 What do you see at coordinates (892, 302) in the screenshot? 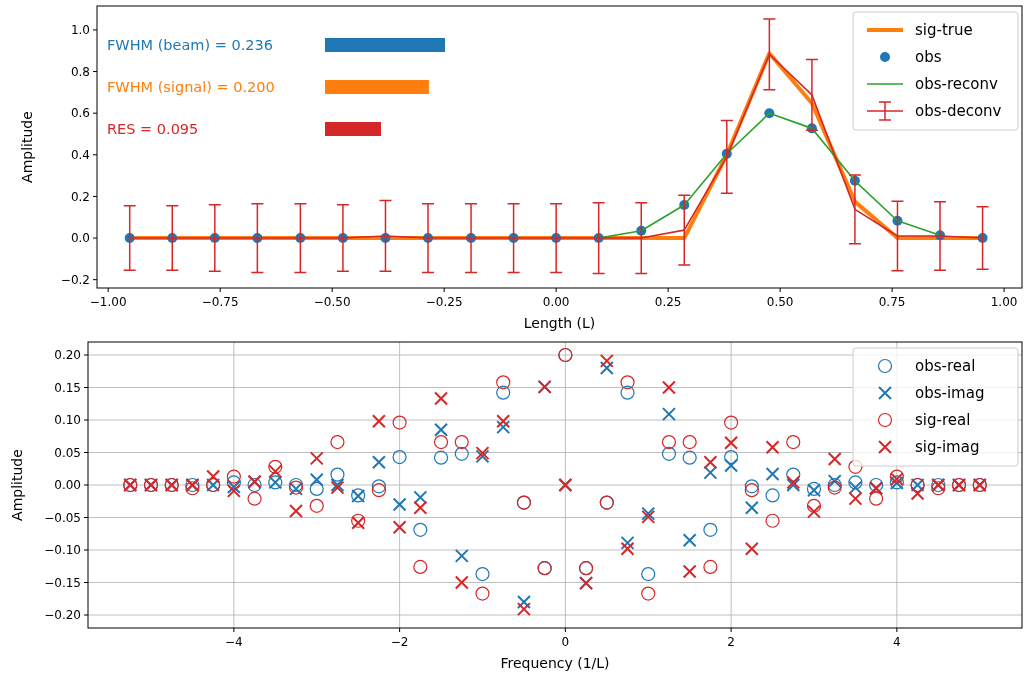
I see `x-tick-label: 0.75` at bounding box center [892, 302].